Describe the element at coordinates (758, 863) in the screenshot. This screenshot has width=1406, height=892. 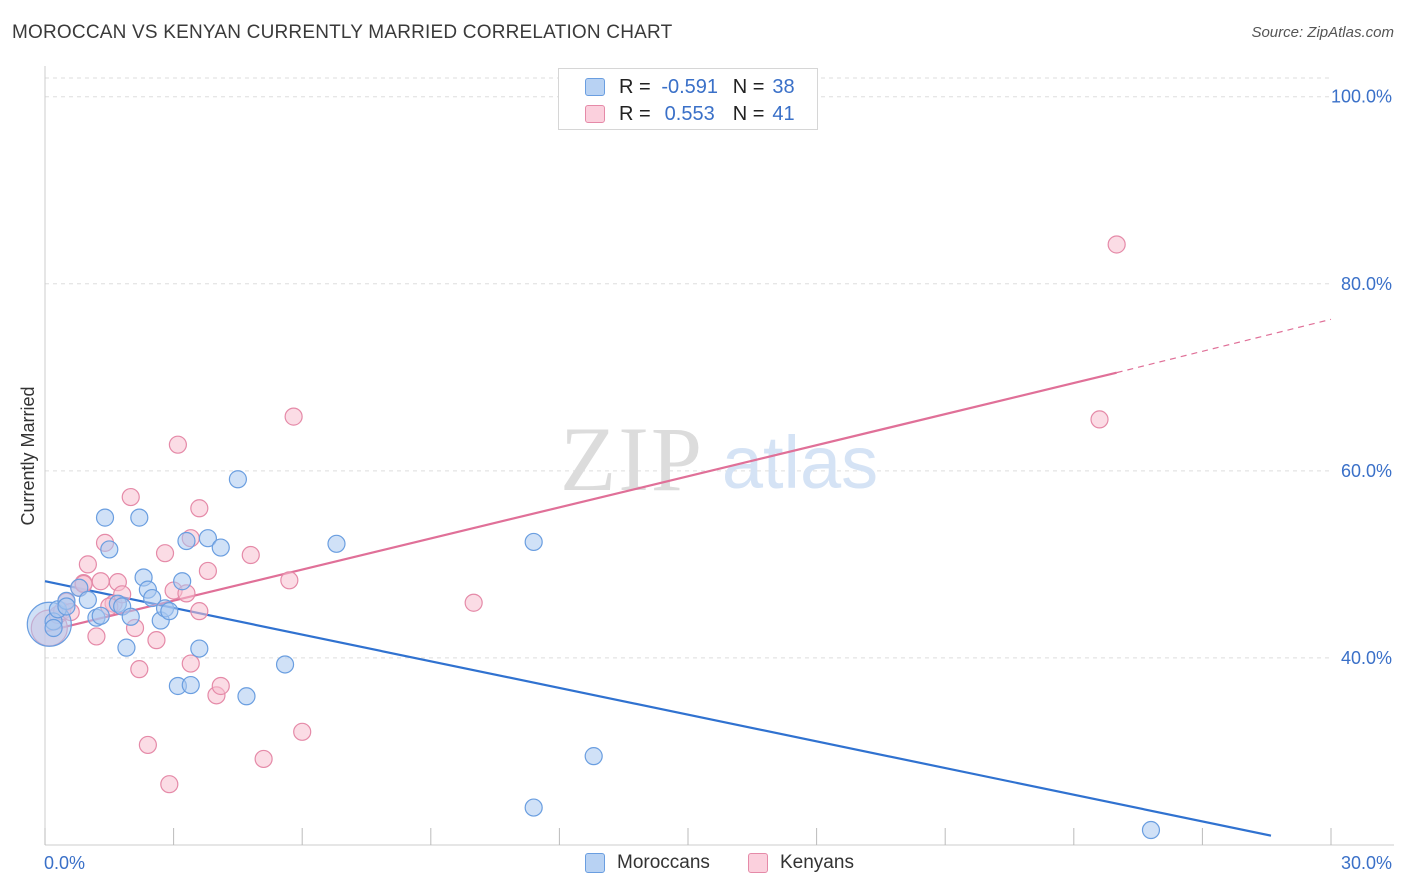
I see `series-swatch-kenyans` at that location.